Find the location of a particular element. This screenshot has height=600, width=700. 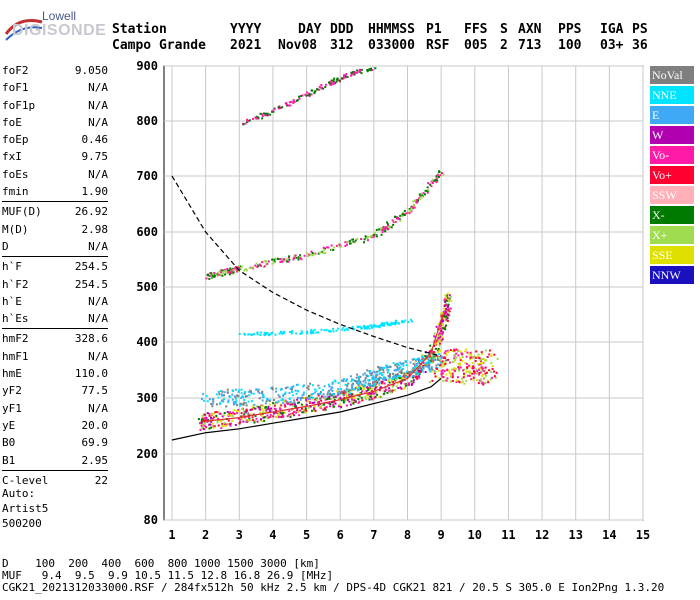

header-label-5: P1 is located at coordinates (434, 29).